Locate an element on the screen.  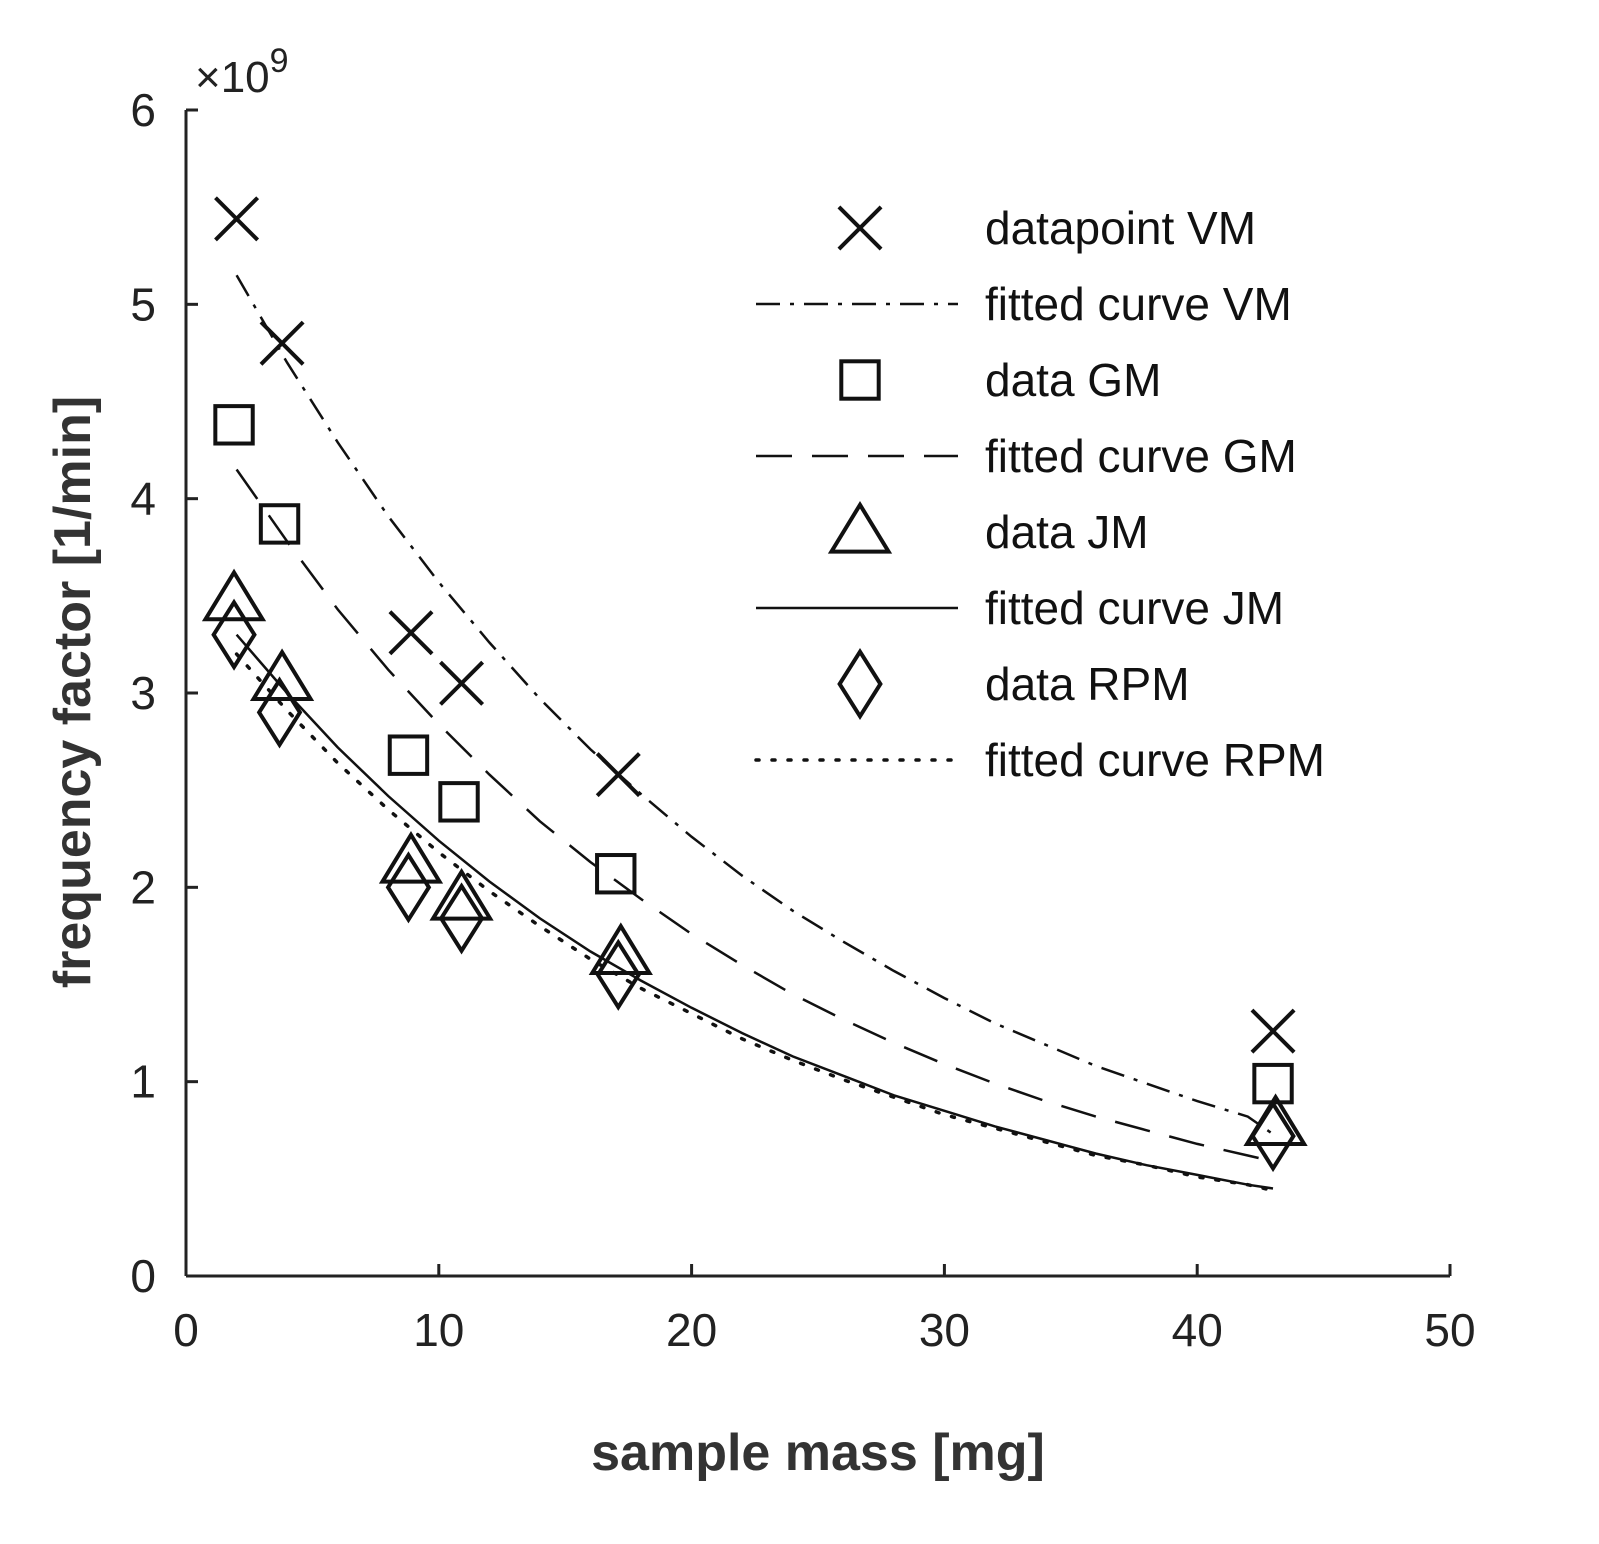
x-axis-label: sample mass [mg] is located at coordinates (818, 1453).